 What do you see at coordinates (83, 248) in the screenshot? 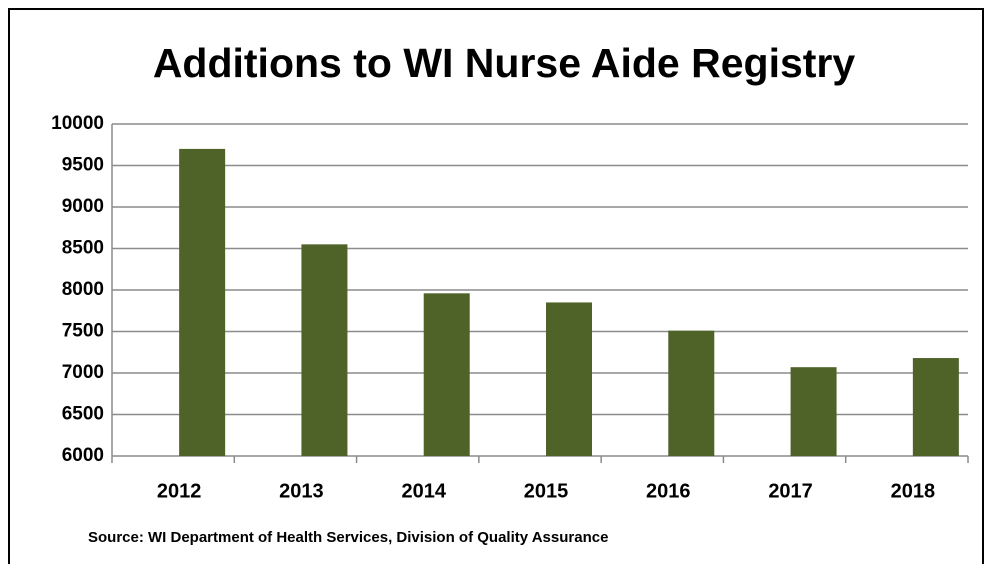
I see `y-tick-label: 8500` at bounding box center [83, 248].